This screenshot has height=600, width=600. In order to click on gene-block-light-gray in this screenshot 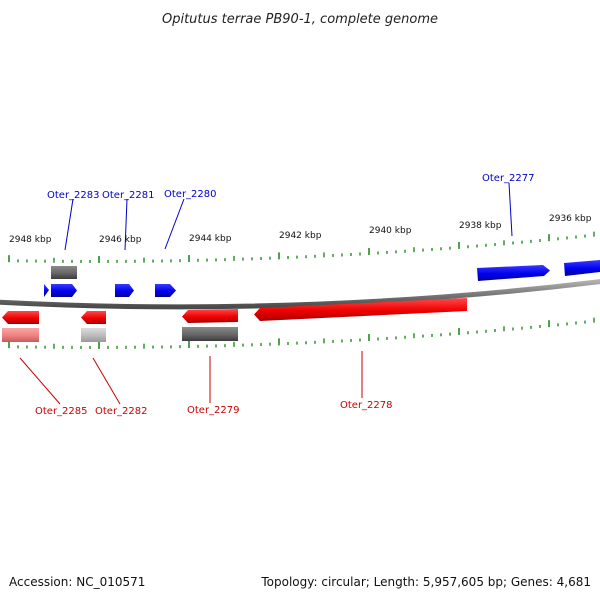, I will do `click(93, 335)`.